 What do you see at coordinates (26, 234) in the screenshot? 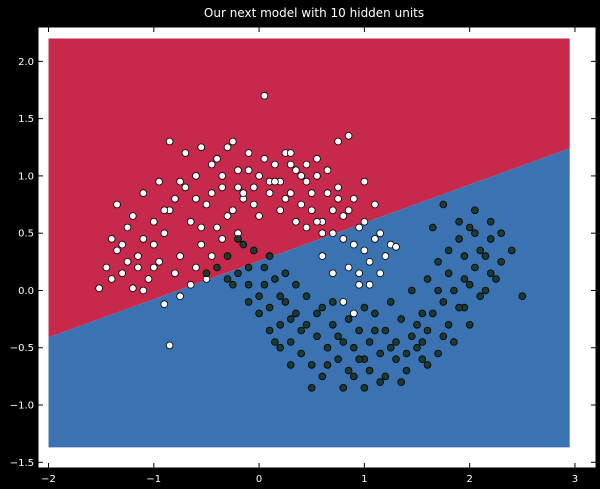
I see `y-tick-label: 0.5` at bounding box center [26, 234].